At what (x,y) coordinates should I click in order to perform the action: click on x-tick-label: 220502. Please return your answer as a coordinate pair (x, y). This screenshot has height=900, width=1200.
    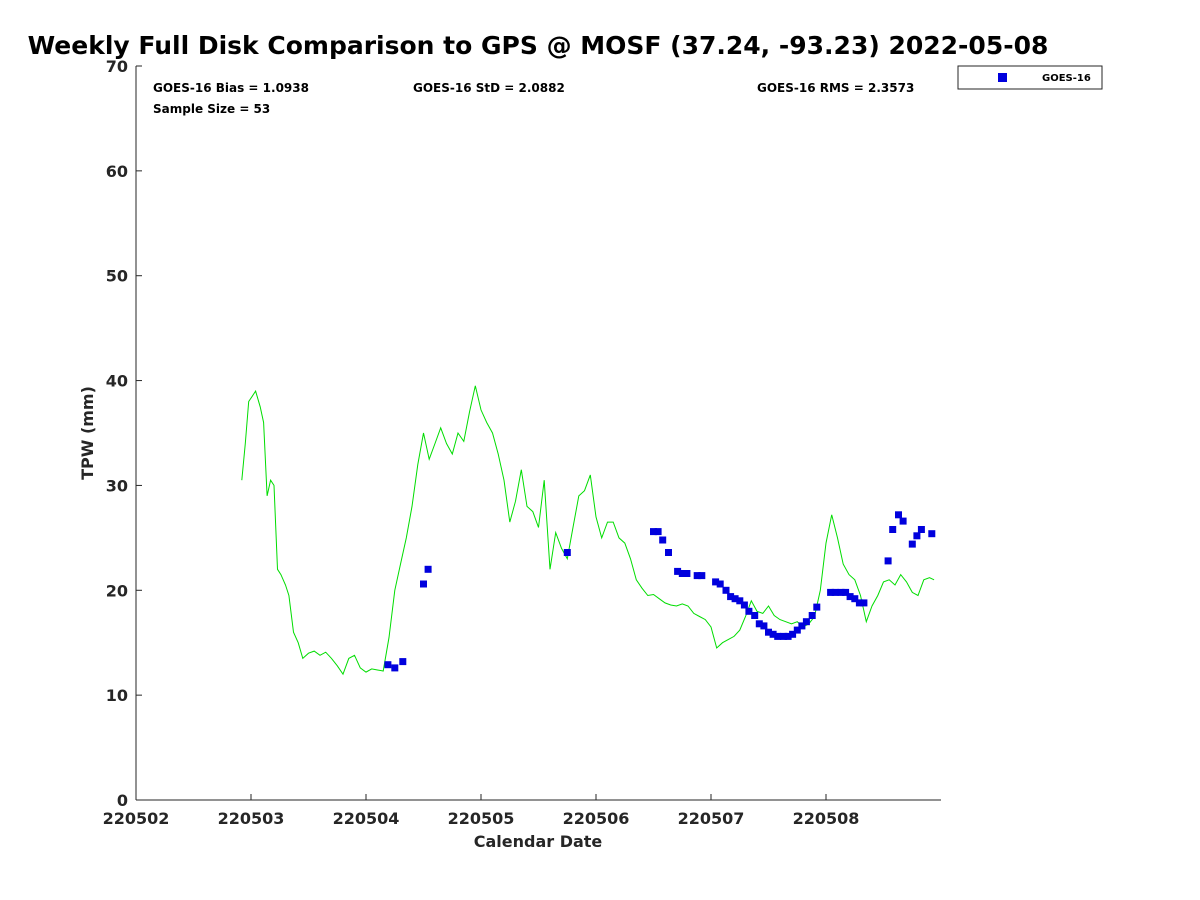
    Looking at the image, I should click on (136, 818).